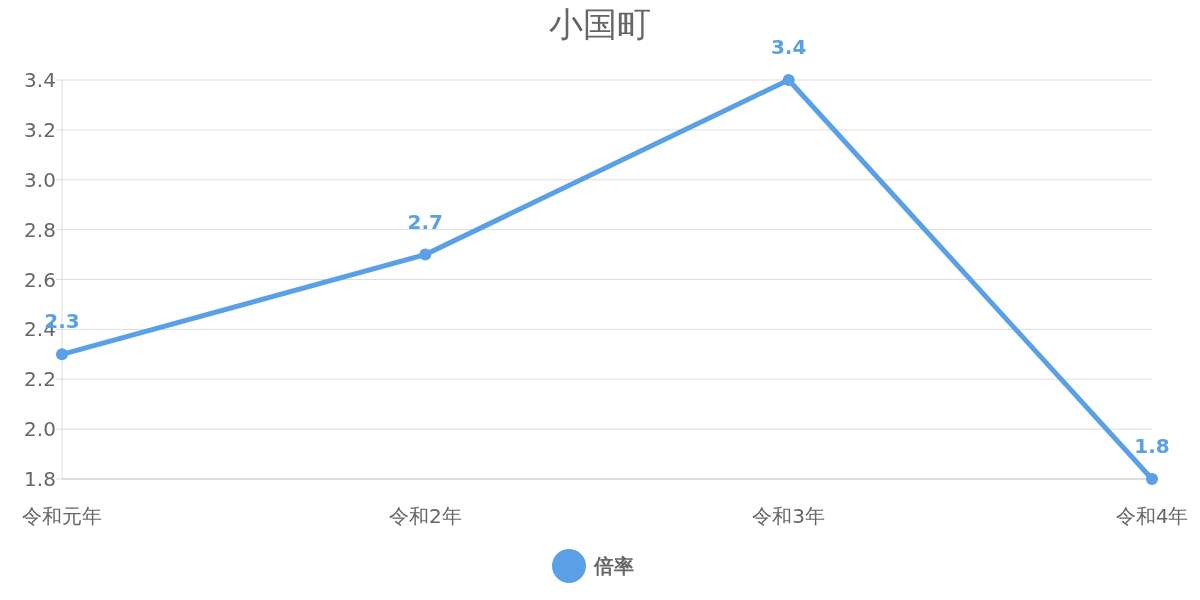 The image size is (1200, 600). Describe the element at coordinates (613, 566) in the screenshot. I see `legend-label: 倍率` at that location.